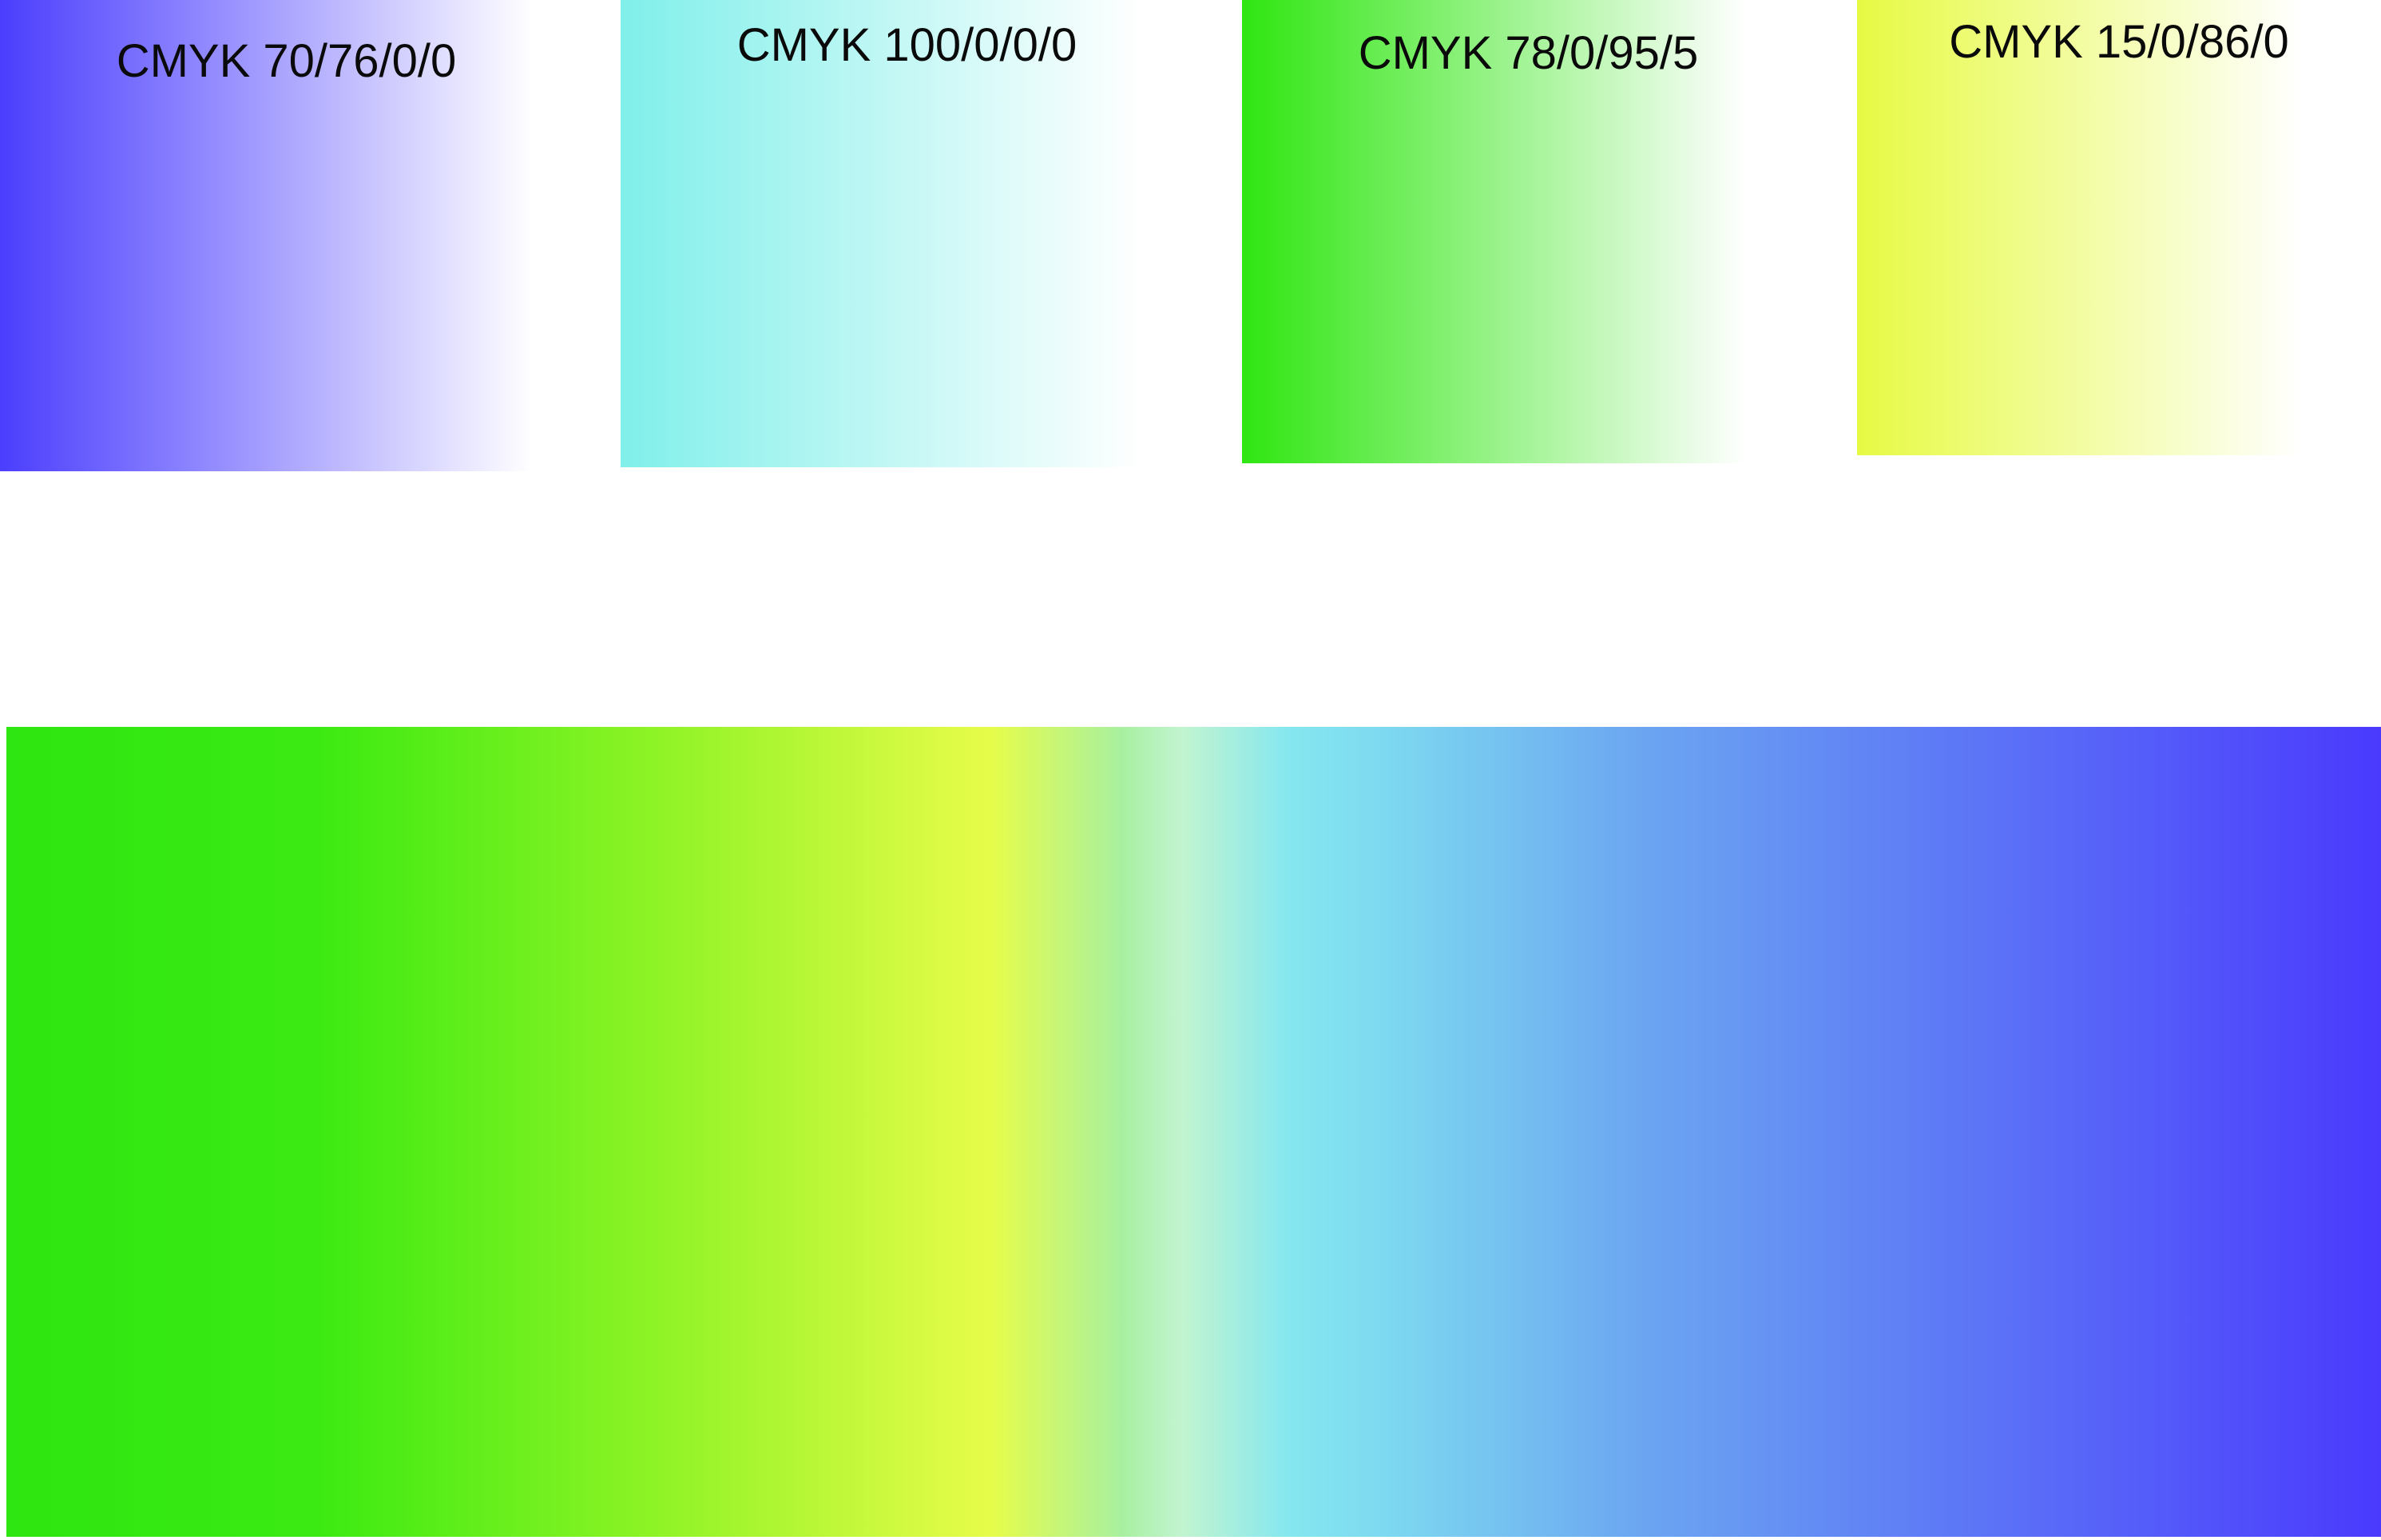 This screenshot has width=2381, height=1540. Describe the element at coordinates (2119, 42) in the screenshot. I see `swatch-label-cmyk-15-0-86-0: CMYK 15/0/86/0` at that location.